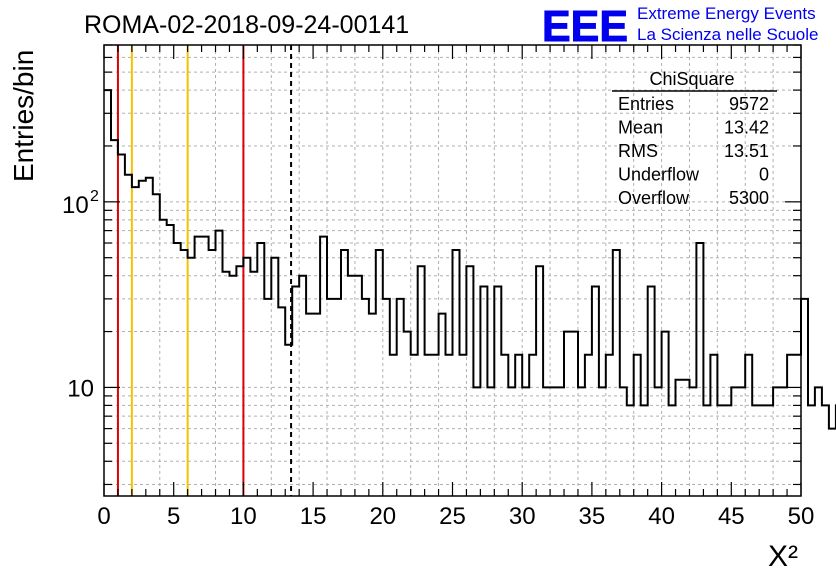 This screenshot has height=572, width=836. Describe the element at coordinates (243, 516) in the screenshot. I see `x-tick-label: 10` at that location.